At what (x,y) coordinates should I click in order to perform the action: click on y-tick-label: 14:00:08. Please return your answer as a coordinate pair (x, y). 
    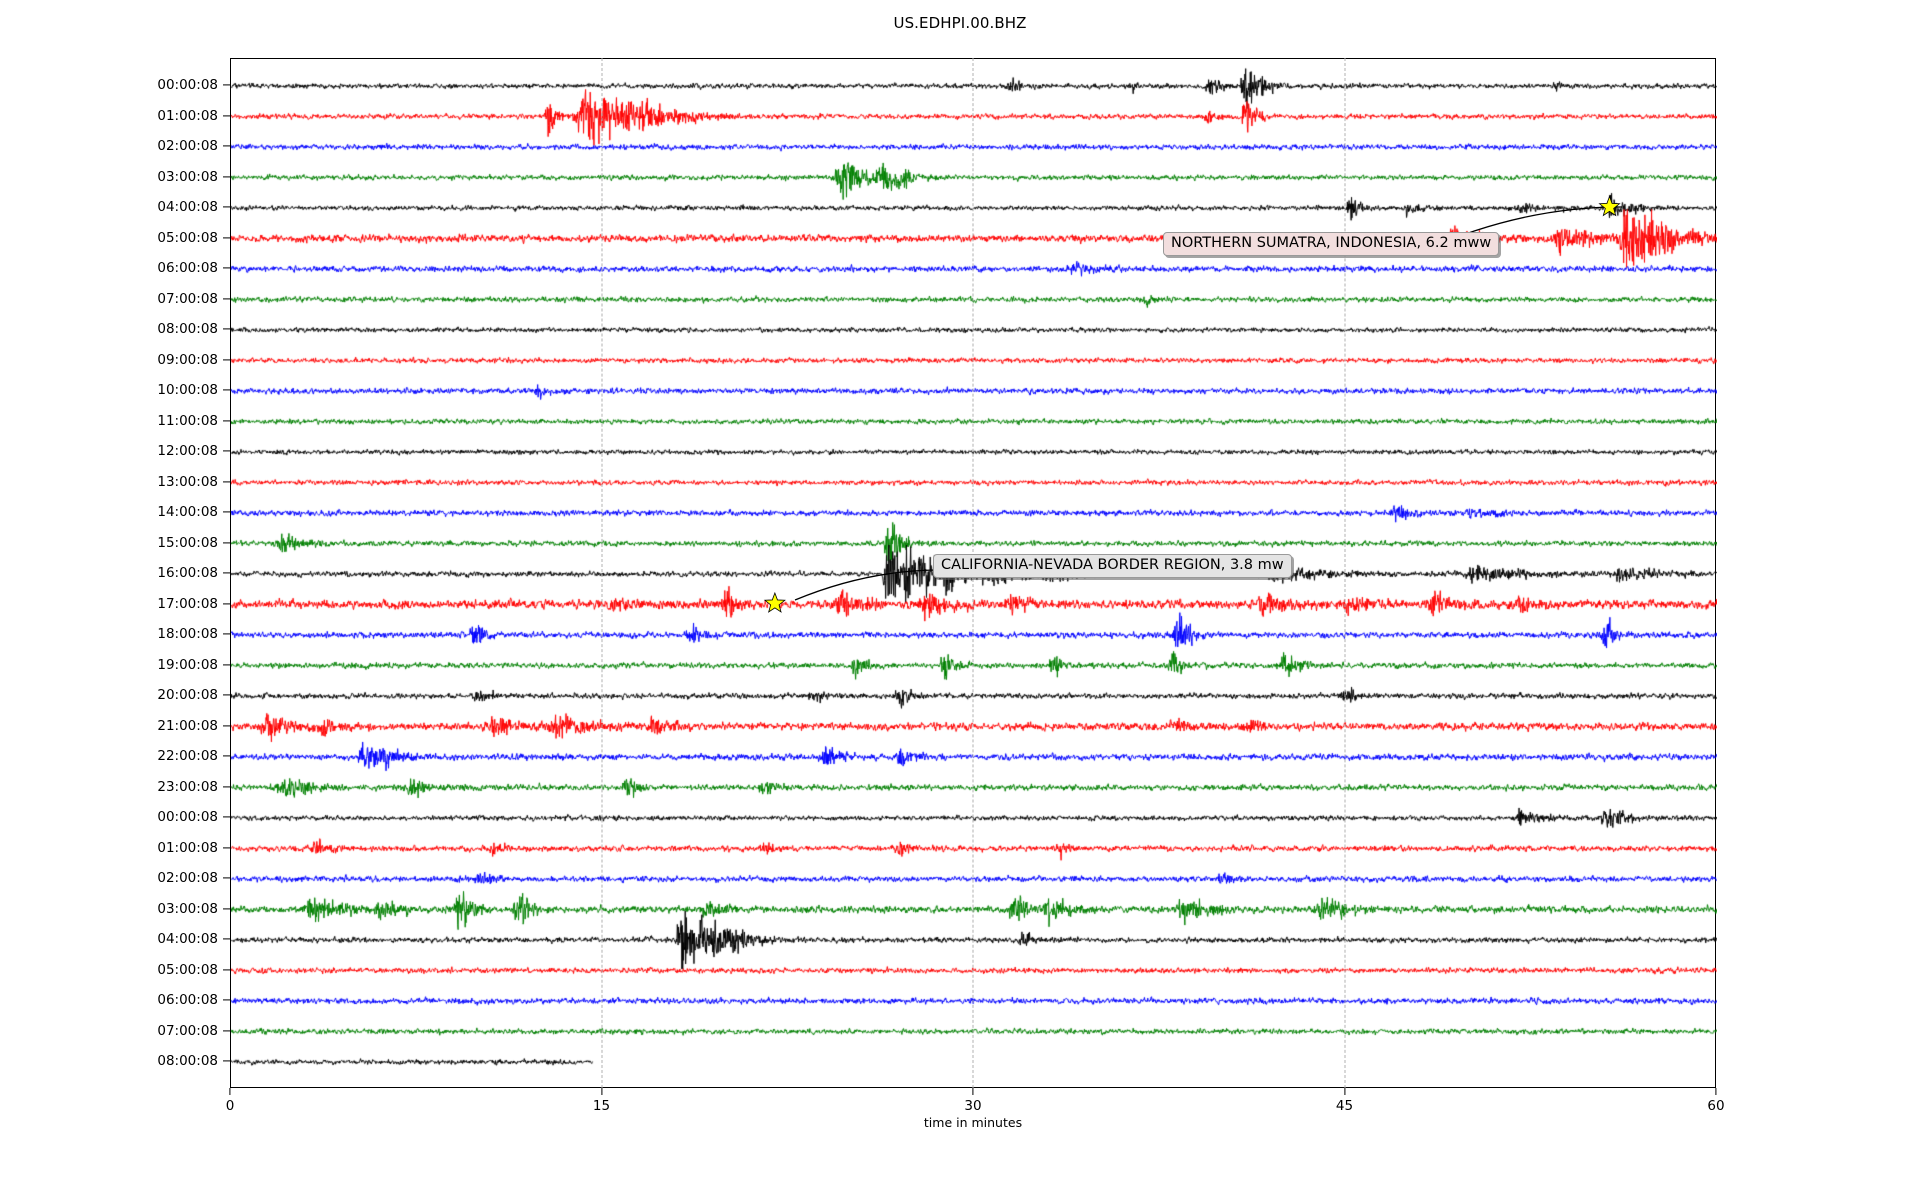
    Looking at the image, I should click on (187, 512).